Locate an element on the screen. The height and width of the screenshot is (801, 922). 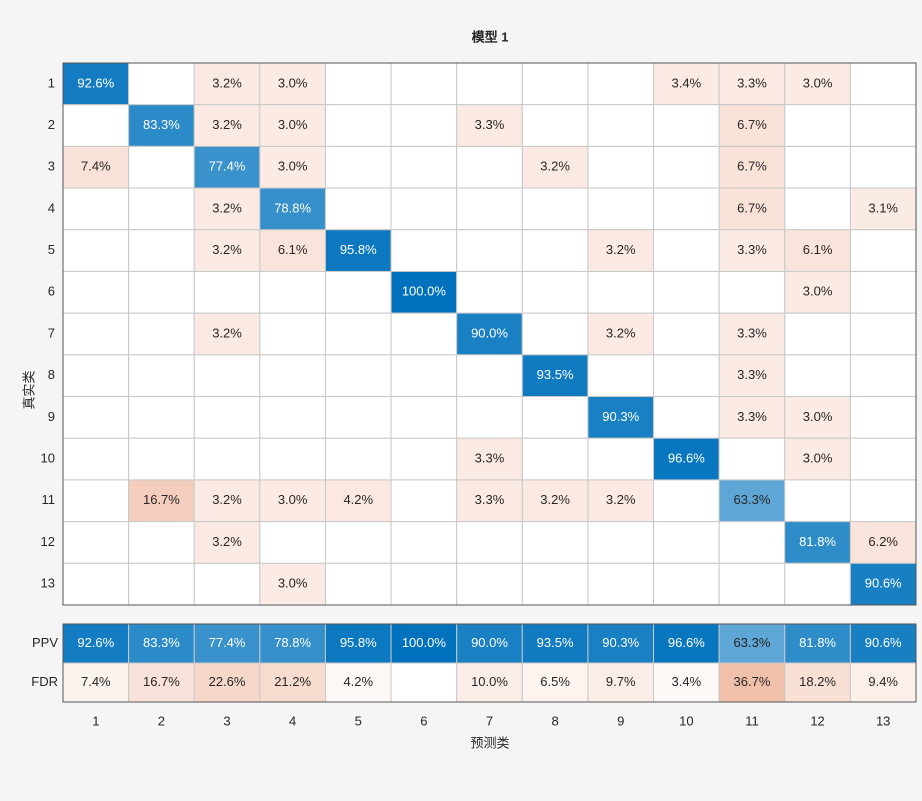
value-label: 96.6% is located at coordinates (686, 458).